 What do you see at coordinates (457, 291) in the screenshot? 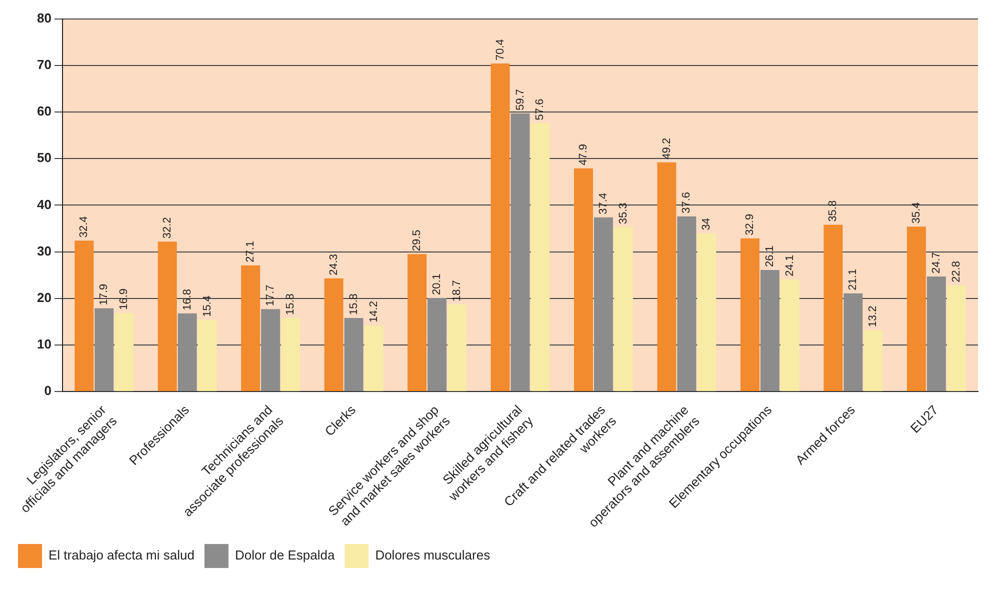
I see `data-label: 18.7` at bounding box center [457, 291].